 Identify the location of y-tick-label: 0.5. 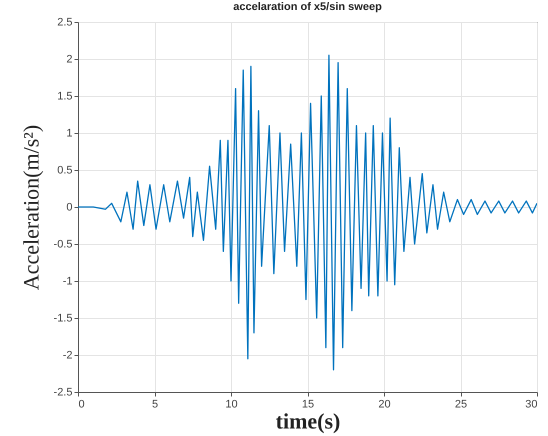
(64, 170).